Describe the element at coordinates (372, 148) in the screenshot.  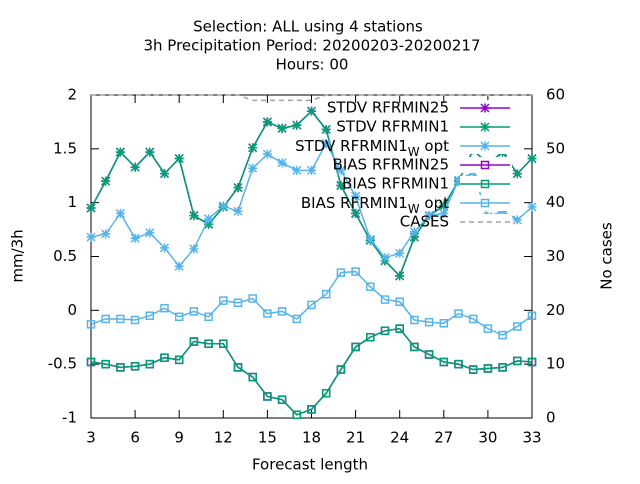
I see `legend-label: STDV RFRMIN1W opt` at that location.